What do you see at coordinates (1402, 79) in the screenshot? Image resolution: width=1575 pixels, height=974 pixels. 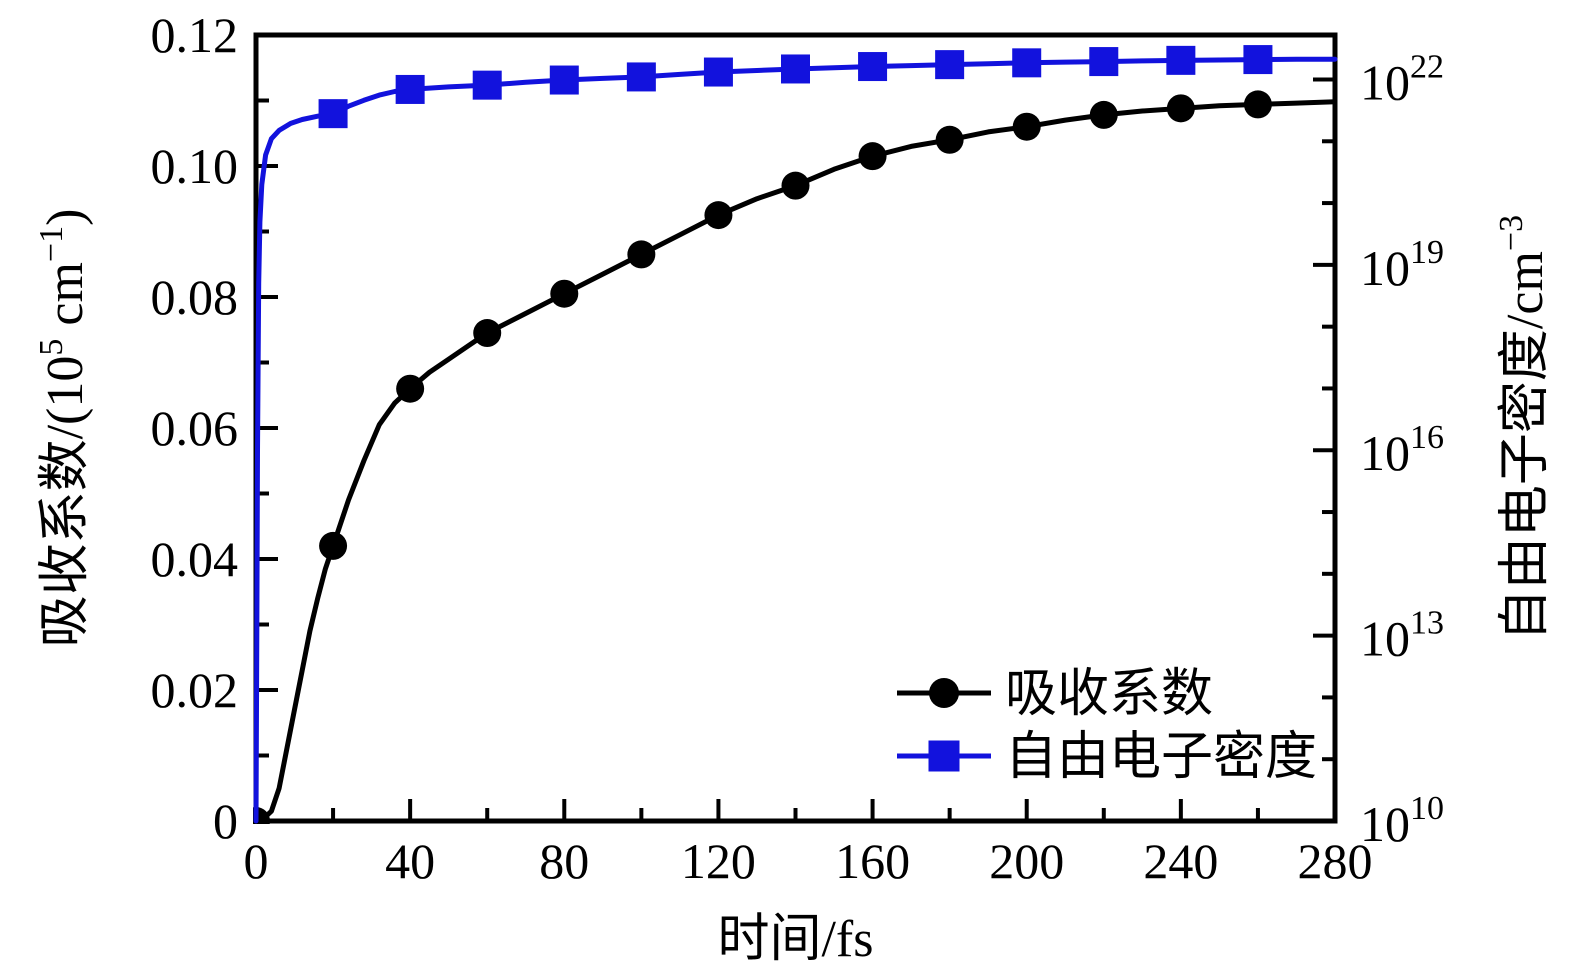 I see `y-right-tick-label: 1022` at bounding box center [1402, 79].